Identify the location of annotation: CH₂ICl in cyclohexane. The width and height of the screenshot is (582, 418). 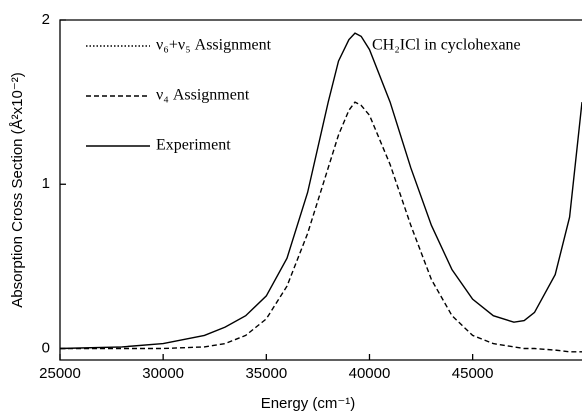
(446, 45).